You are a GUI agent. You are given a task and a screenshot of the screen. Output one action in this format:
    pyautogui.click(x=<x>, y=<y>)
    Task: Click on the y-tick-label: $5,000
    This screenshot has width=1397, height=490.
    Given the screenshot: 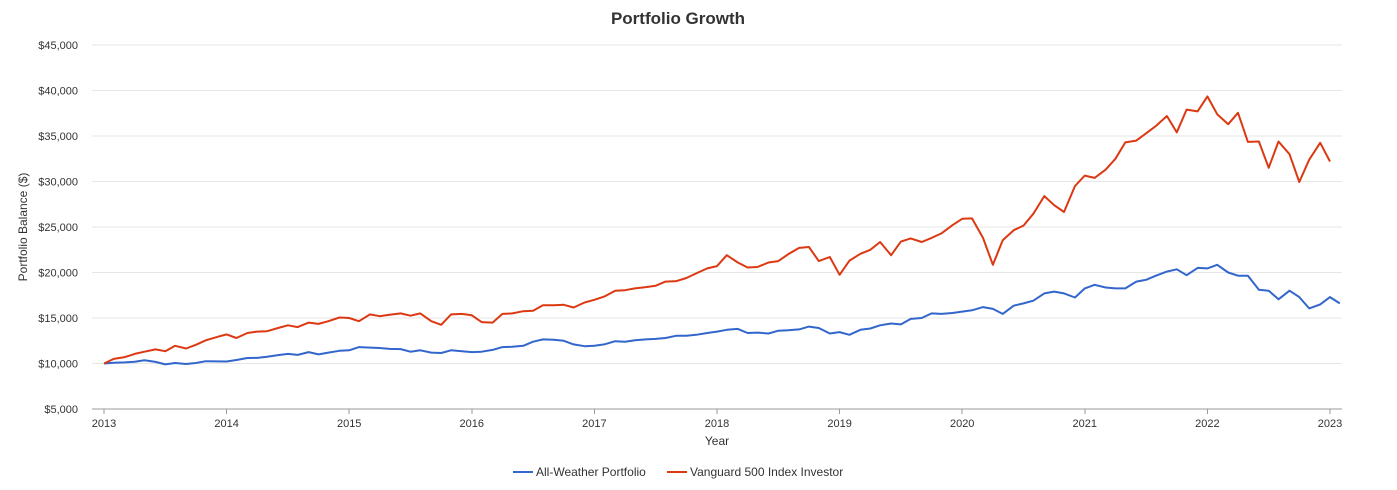 What is the action you would take?
    pyautogui.click(x=61, y=410)
    